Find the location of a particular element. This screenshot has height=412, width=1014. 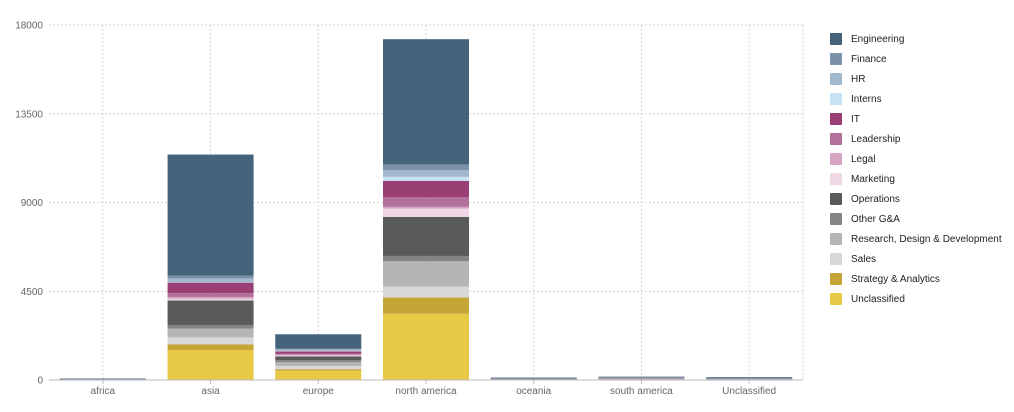

bar-segment: Sales: 160 is located at coordinates (318, 367).